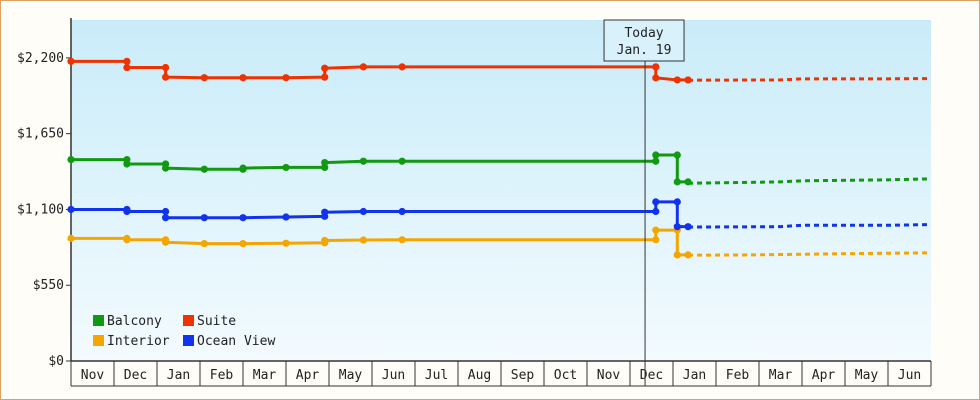 Image resolution: width=980 pixels, height=400 pixels. I want to click on legend-label: Ocean View, so click(236, 341).